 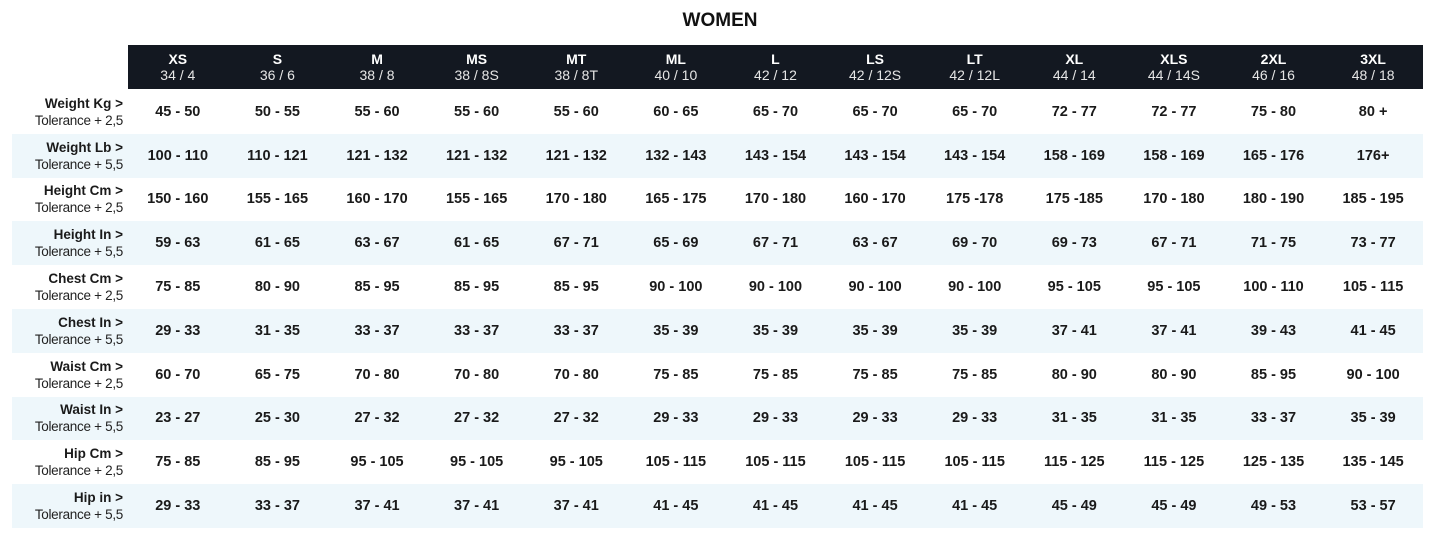 What do you see at coordinates (277, 418) in the screenshot?
I see `table-cell: 25 - 30` at bounding box center [277, 418].